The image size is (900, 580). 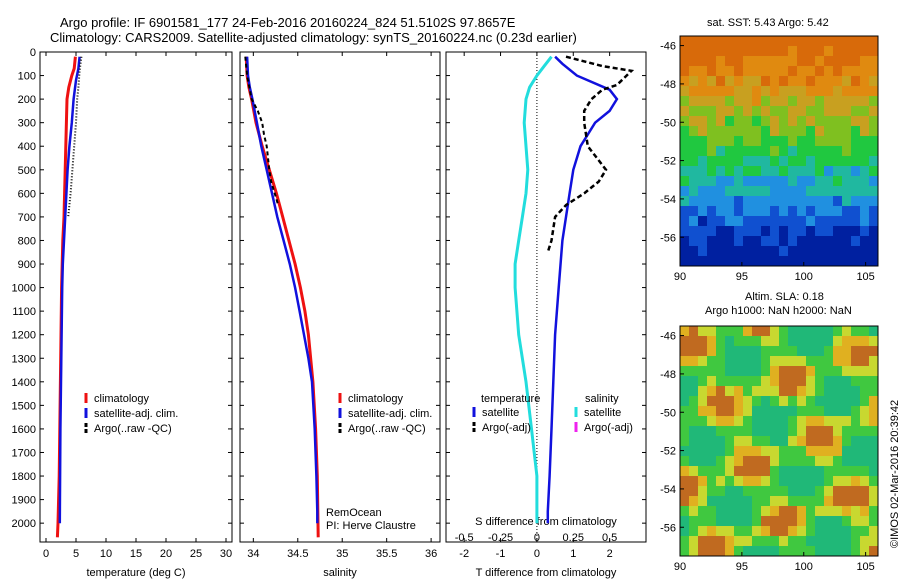 What do you see at coordinates (865, 277) in the screenshot?
I see `map-x-tick-label: 105` at bounding box center [865, 277].